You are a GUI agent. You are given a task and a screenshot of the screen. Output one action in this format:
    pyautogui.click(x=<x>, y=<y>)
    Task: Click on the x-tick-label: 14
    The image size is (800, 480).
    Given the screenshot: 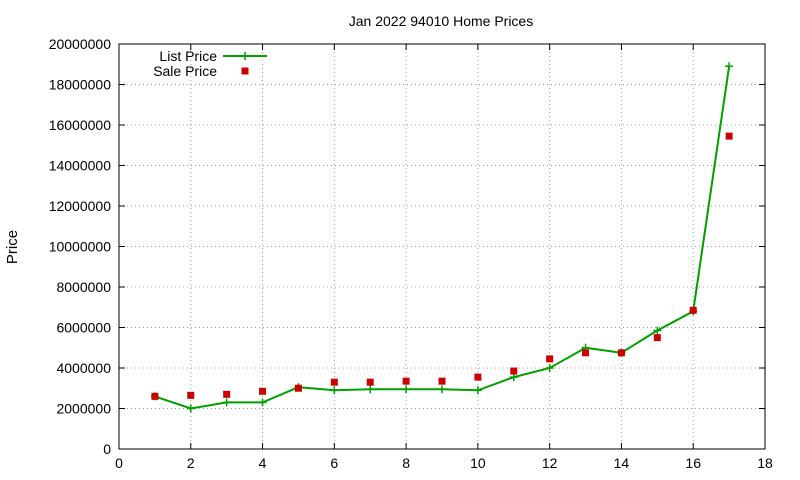 What is the action you would take?
    pyautogui.click(x=622, y=463)
    